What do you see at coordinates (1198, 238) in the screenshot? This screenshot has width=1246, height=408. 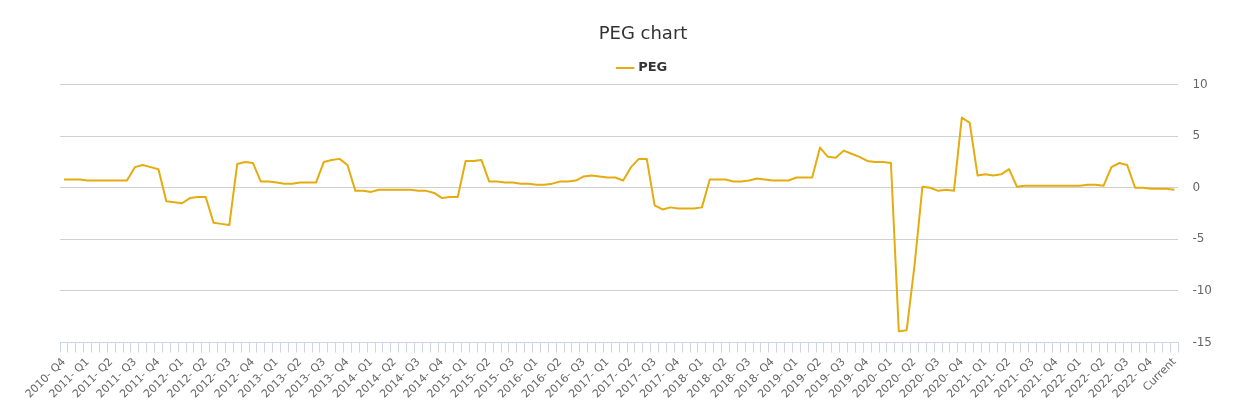 I see `y-tick-label: -5` at bounding box center [1198, 238].